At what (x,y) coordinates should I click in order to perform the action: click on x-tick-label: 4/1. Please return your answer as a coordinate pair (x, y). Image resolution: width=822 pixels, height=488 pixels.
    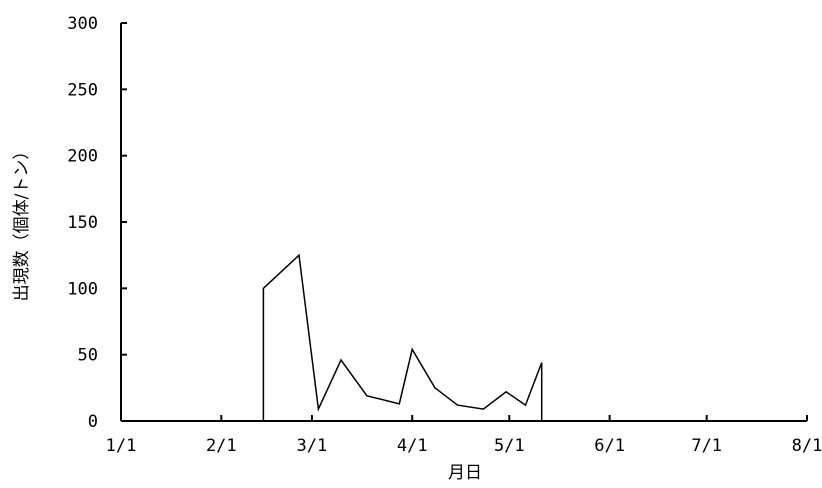
    Looking at the image, I should click on (412, 446).